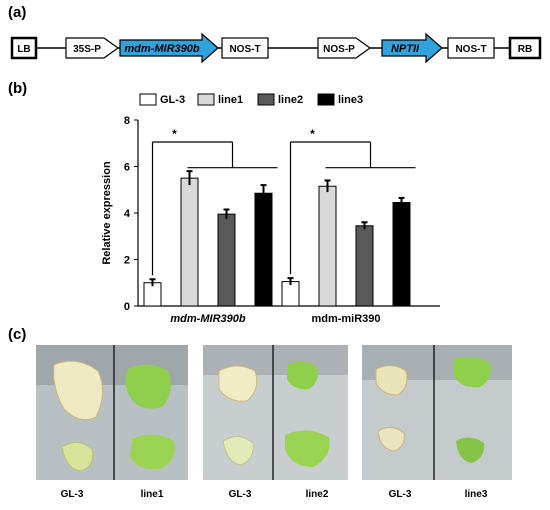 The height and width of the screenshot is (510, 550). What do you see at coordinates (161, 49) in the screenshot?
I see `construct-label-2: mdm-MIR390b` at bounding box center [161, 49].